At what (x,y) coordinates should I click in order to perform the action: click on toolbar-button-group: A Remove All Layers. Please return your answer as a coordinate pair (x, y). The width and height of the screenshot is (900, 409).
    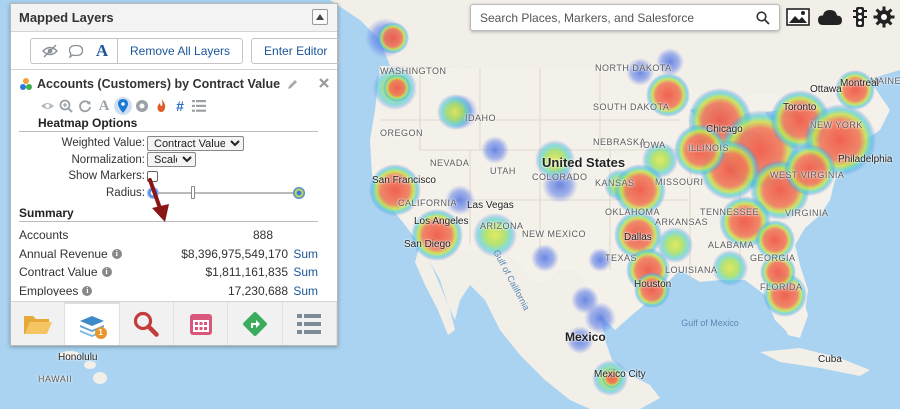
    Looking at the image, I should click on (137, 50).